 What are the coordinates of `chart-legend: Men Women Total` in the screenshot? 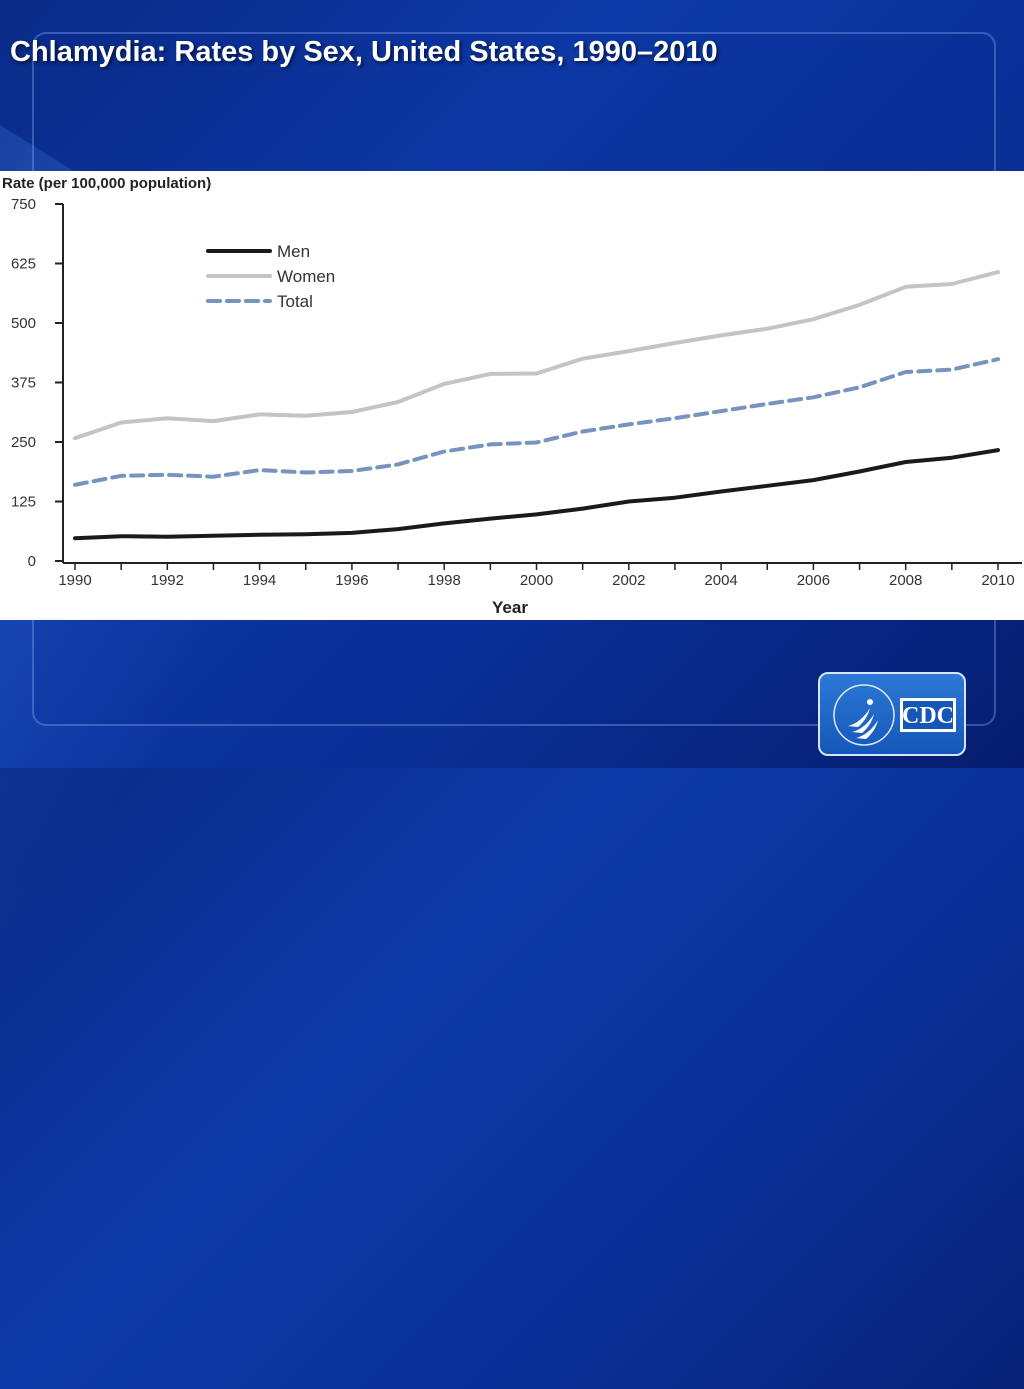 It's located at (270, 276).